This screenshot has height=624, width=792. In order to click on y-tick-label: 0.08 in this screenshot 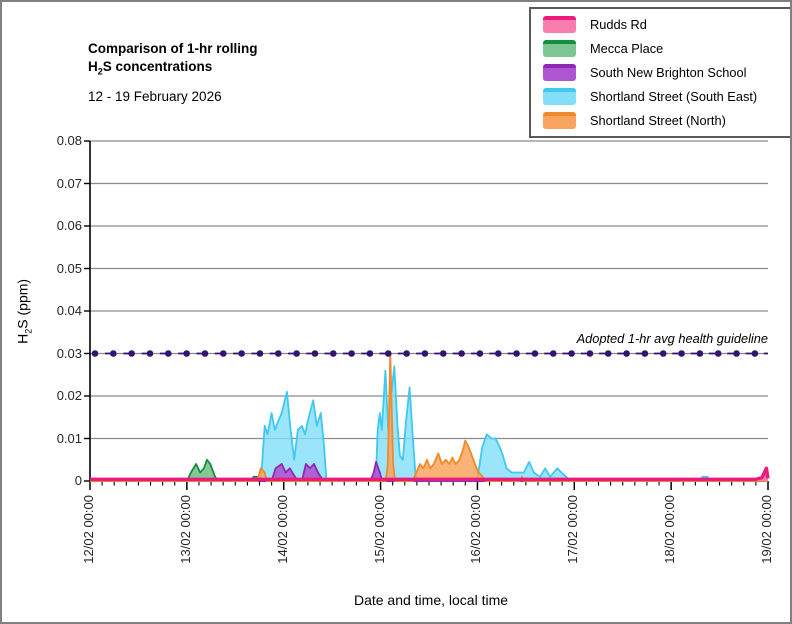, I will do `click(69, 140)`.